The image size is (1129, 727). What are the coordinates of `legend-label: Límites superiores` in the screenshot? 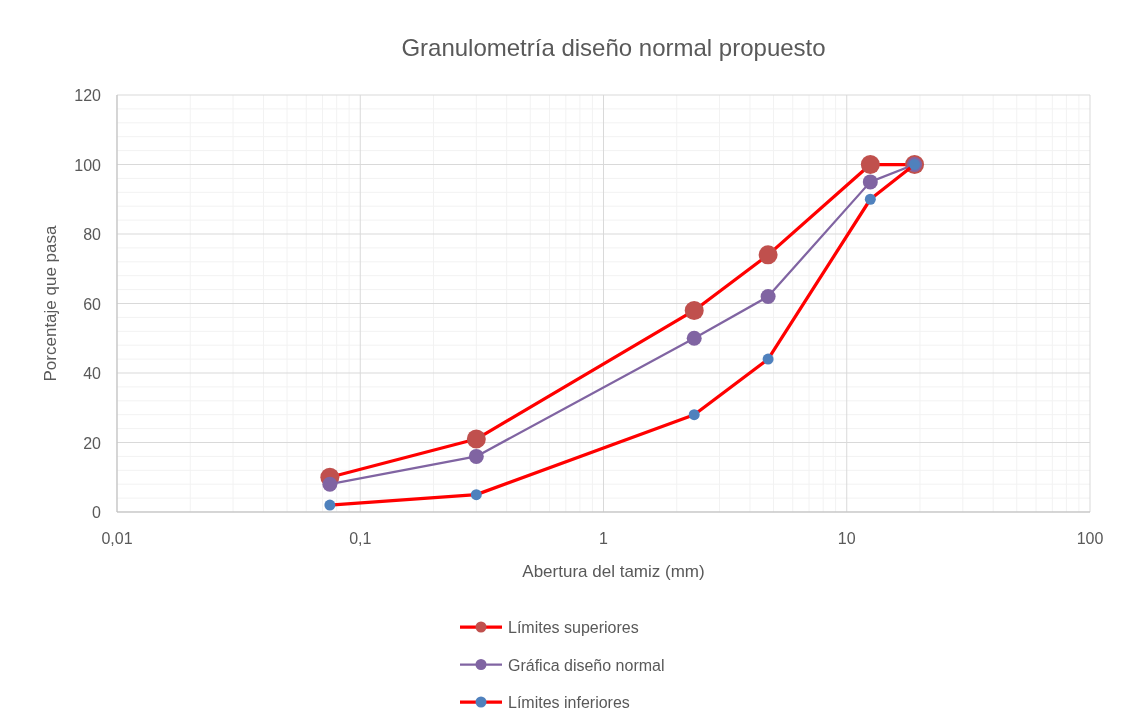 It's located at (573, 627).